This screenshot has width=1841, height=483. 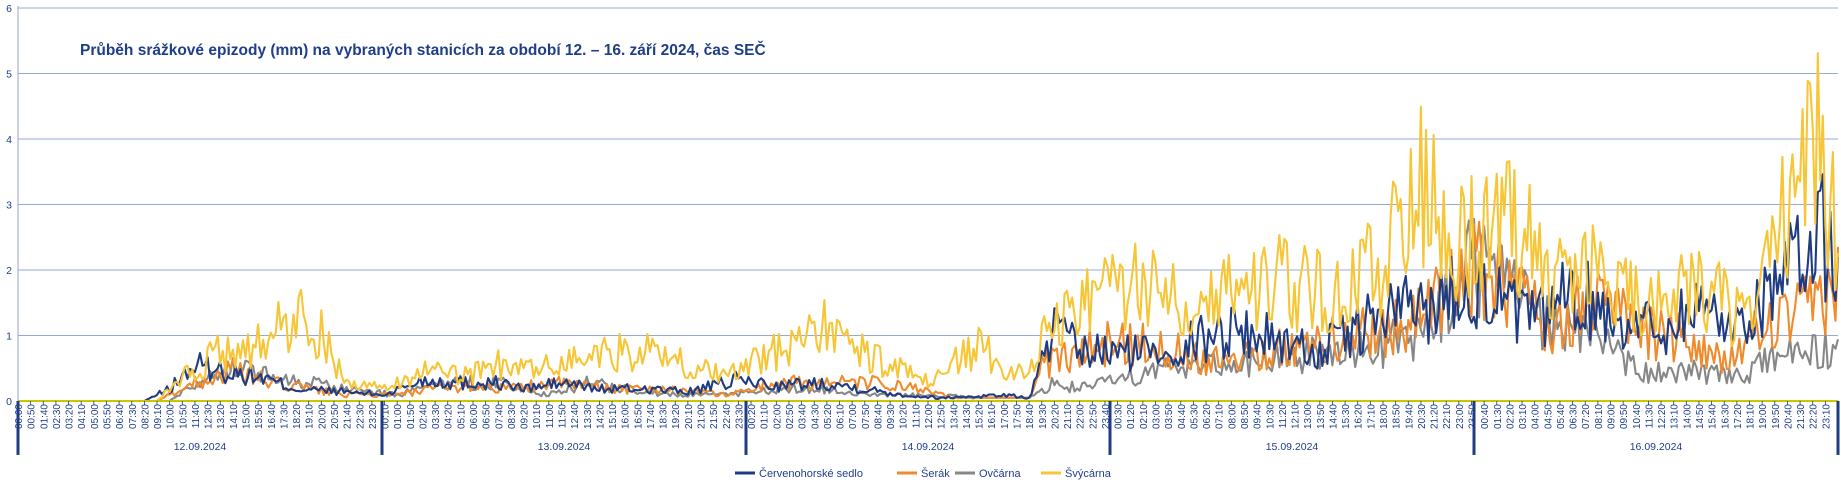 What do you see at coordinates (777, 416) in the screenshot?
I see `x-tick-label: 02:00` at bounding box center [777, 416].